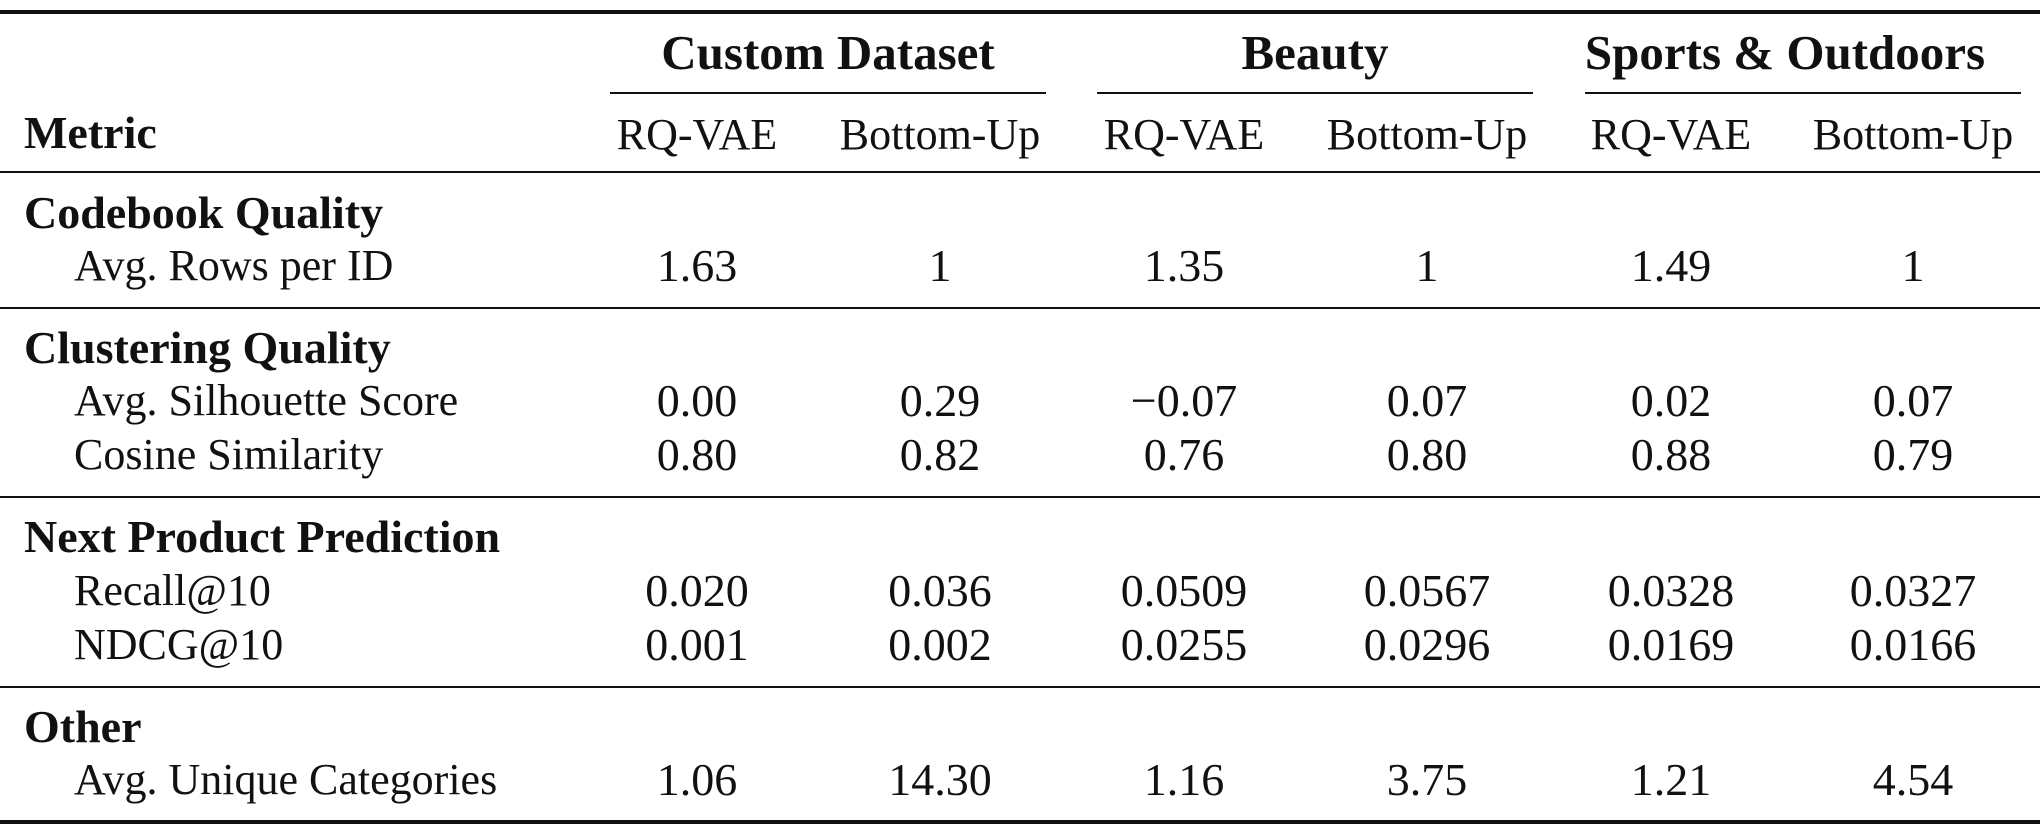  I want to click on group-rule-custom-dataset, so click(828, 93).